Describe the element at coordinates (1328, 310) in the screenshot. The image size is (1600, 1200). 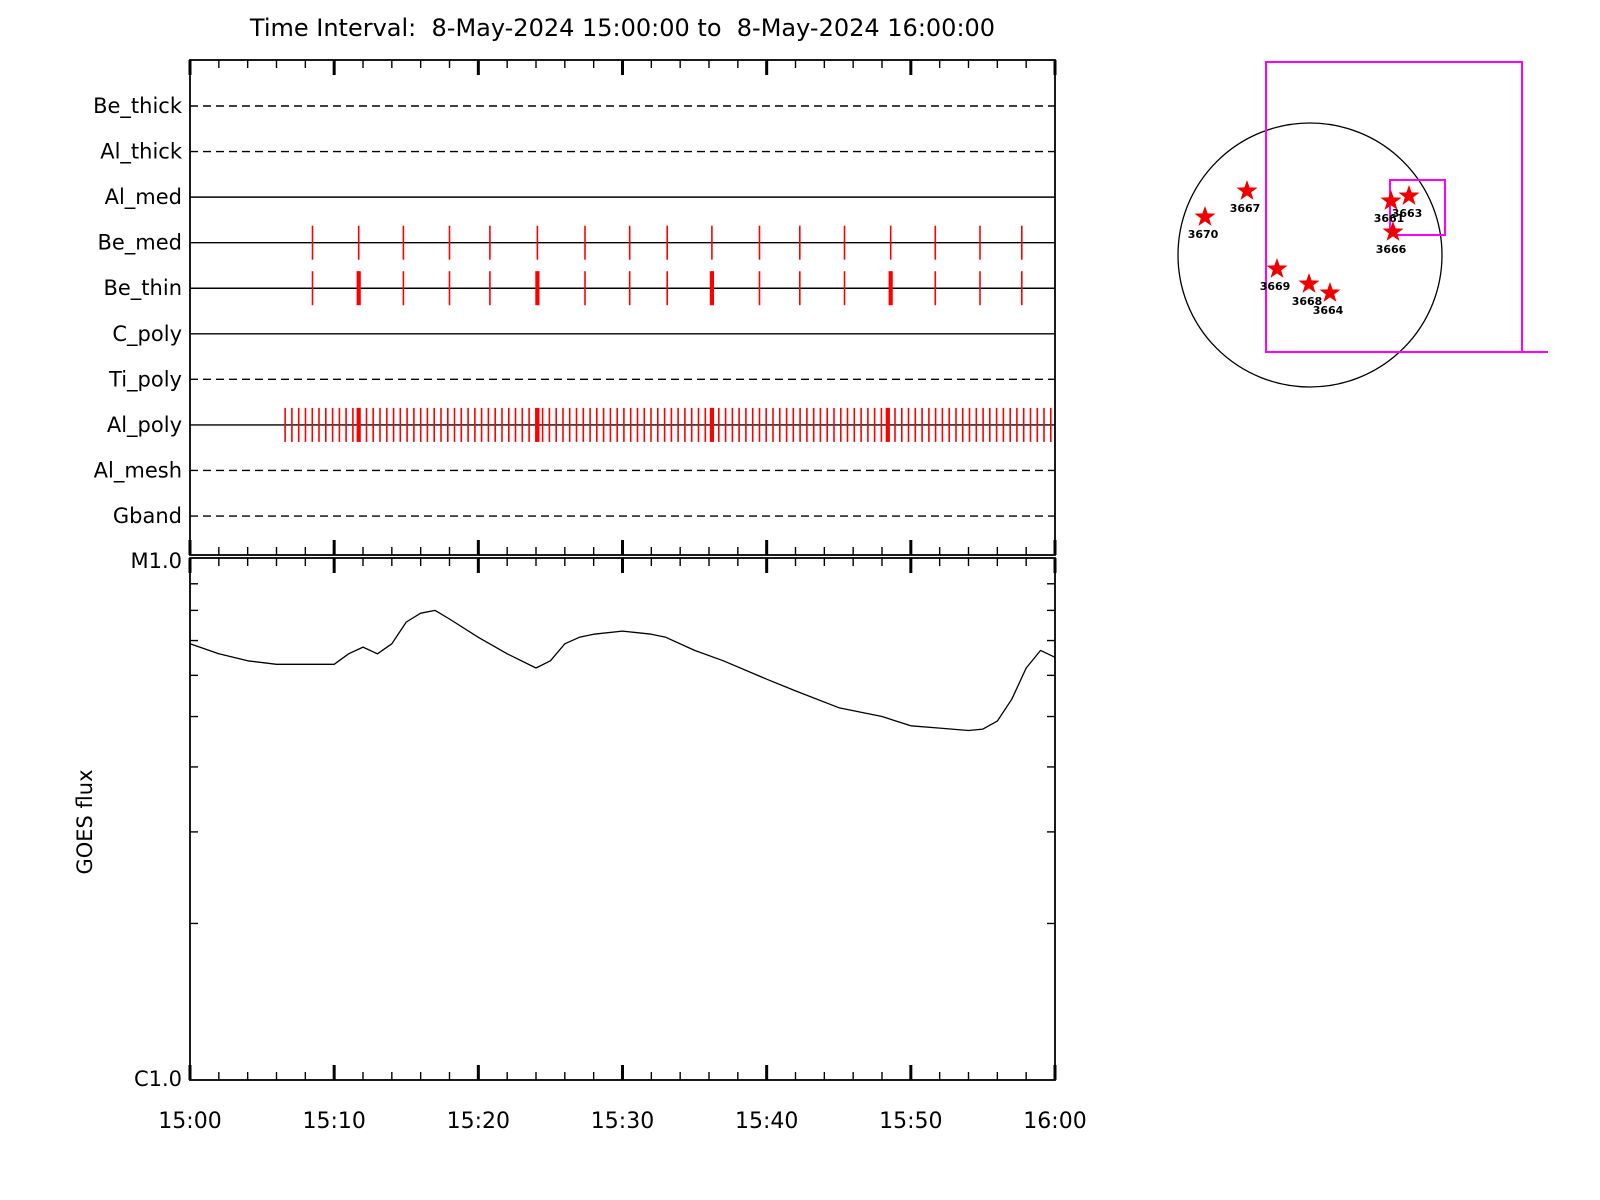
I see `active-region-label: 3664` at that location.